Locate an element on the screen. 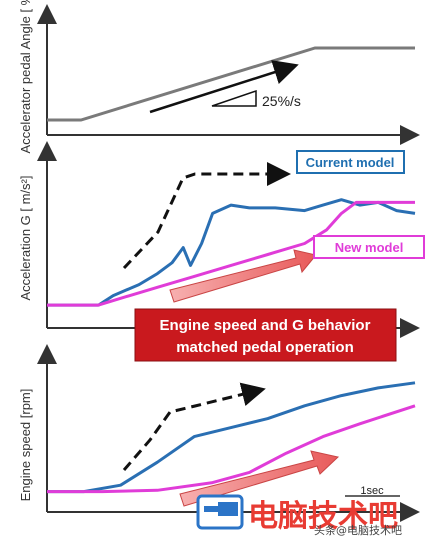 The width and height of the screenshot is (438, 541). pedal-rate-arrow is located at coordinates (224, 87).